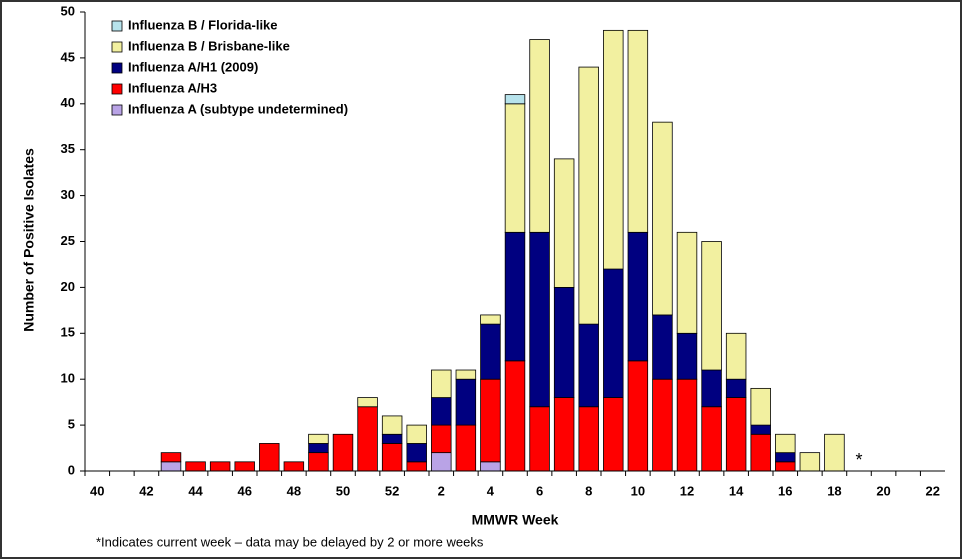 Image resolution: width=962 pixels, height=559 pixels. Describe the element at coordinates (68, 56) in the screenshot. I see `y-tick-label: 45` at that location.